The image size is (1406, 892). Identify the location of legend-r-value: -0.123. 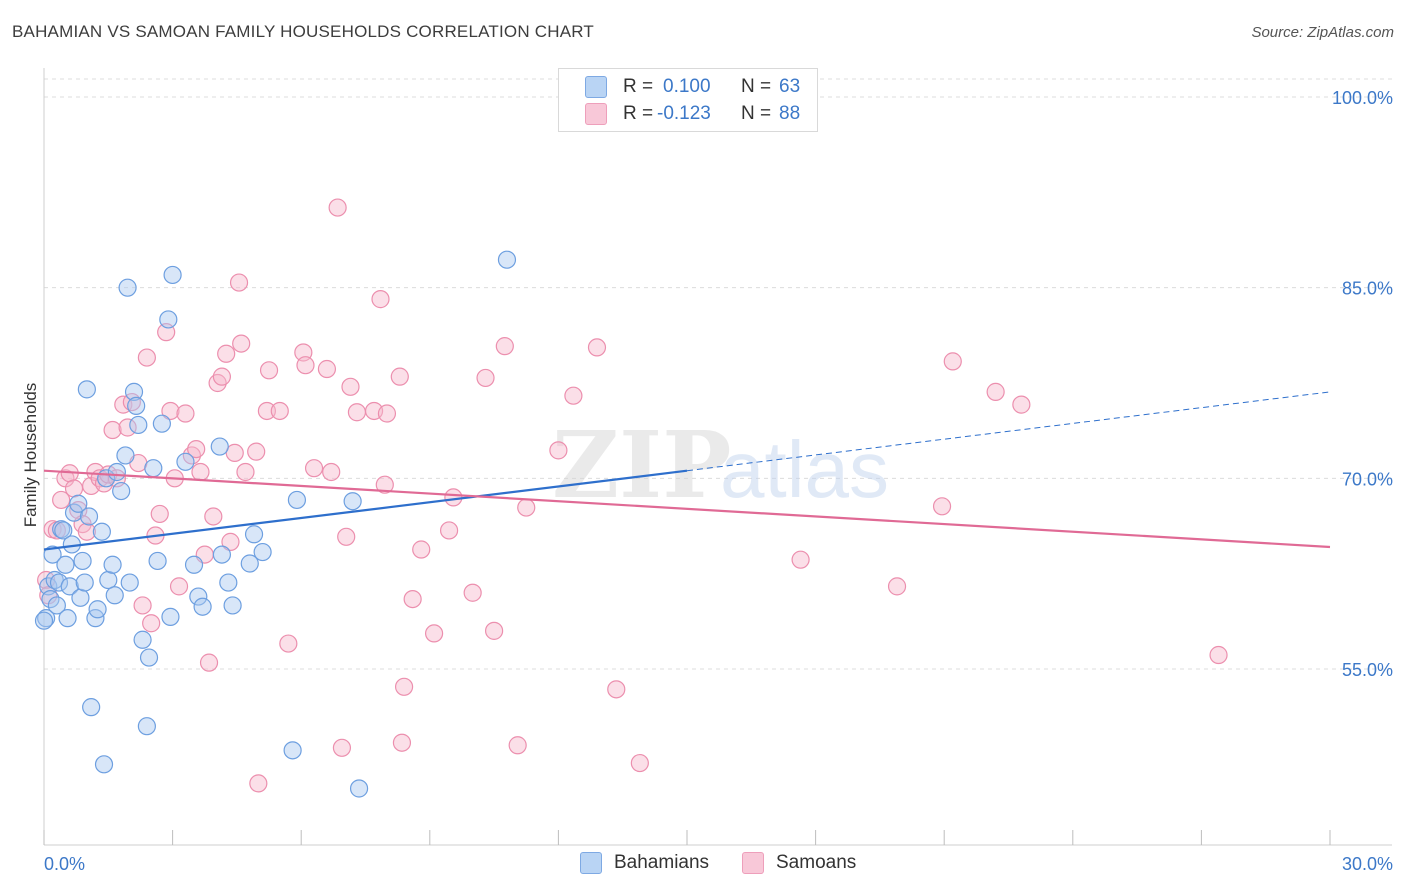
(684, 113).